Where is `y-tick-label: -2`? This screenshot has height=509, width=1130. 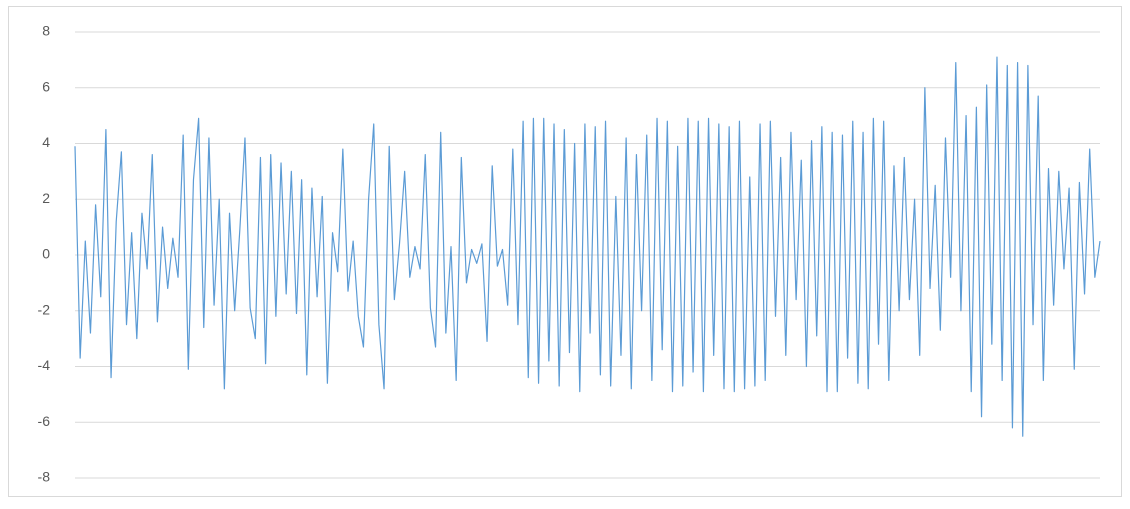
y-tick-label: -2 is located at coordinates (44, 309).